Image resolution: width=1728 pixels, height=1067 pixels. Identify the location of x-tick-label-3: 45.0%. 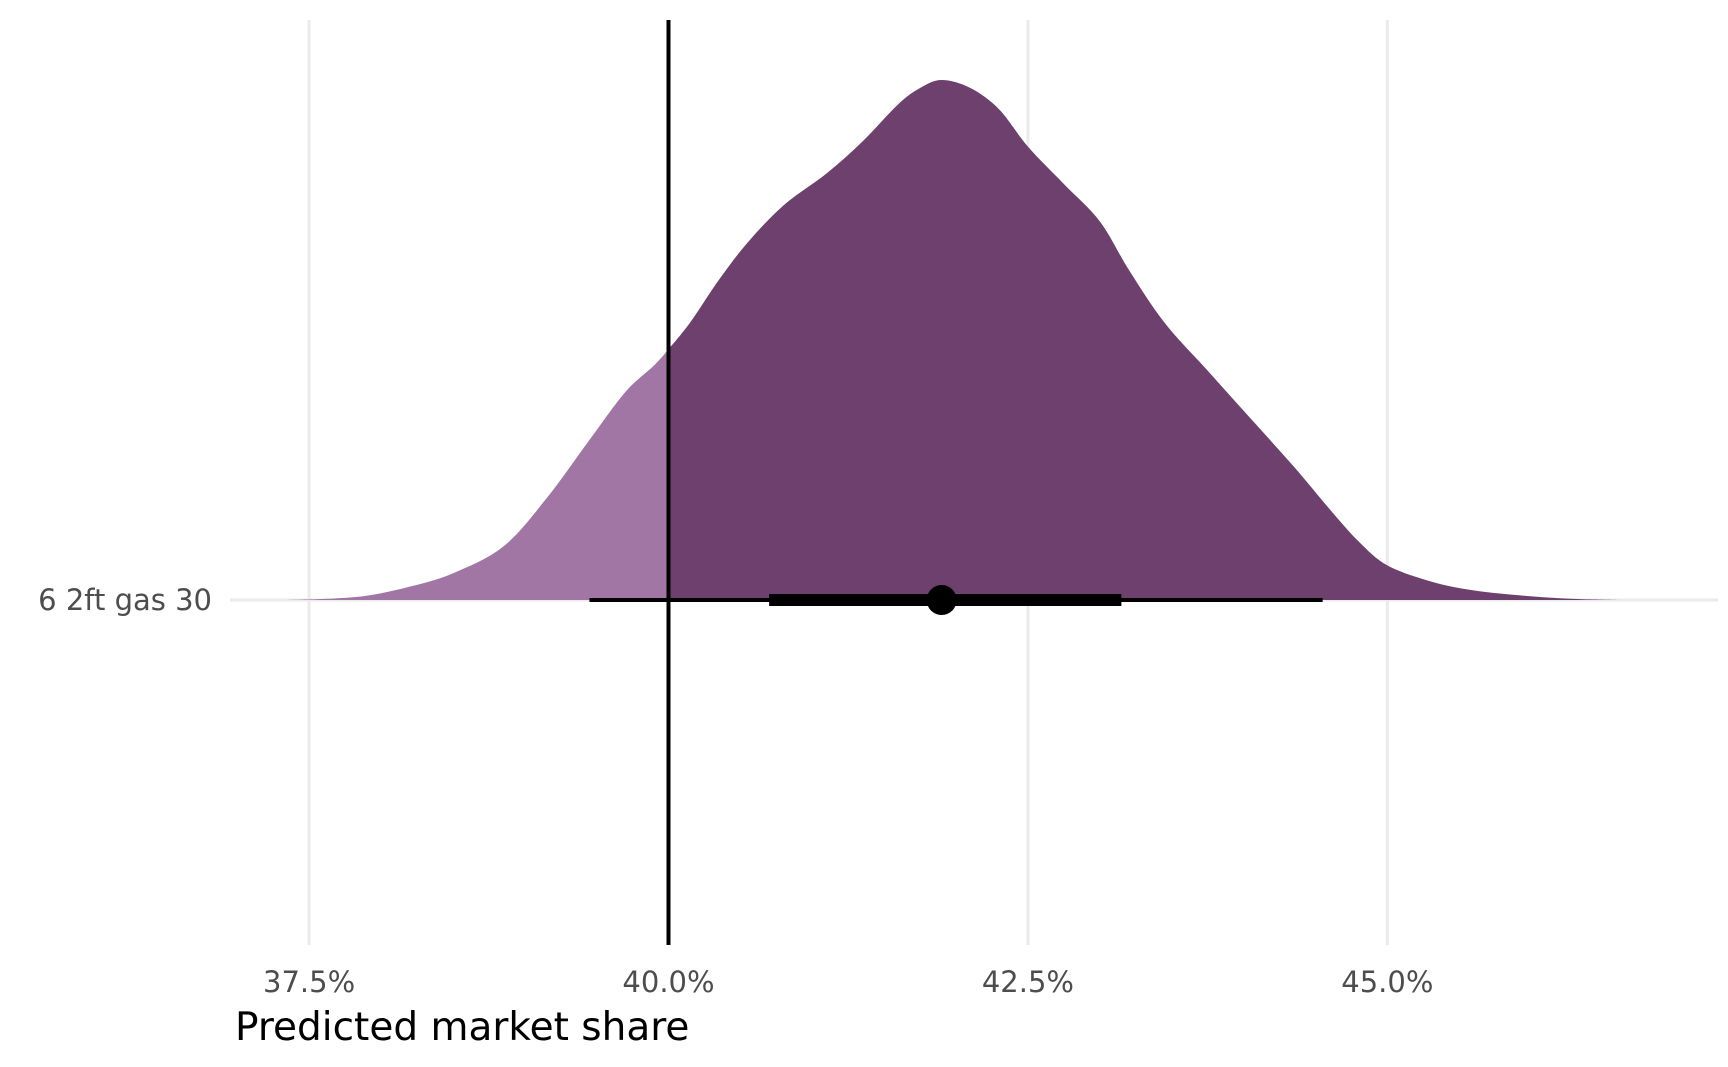
(1387, 982).